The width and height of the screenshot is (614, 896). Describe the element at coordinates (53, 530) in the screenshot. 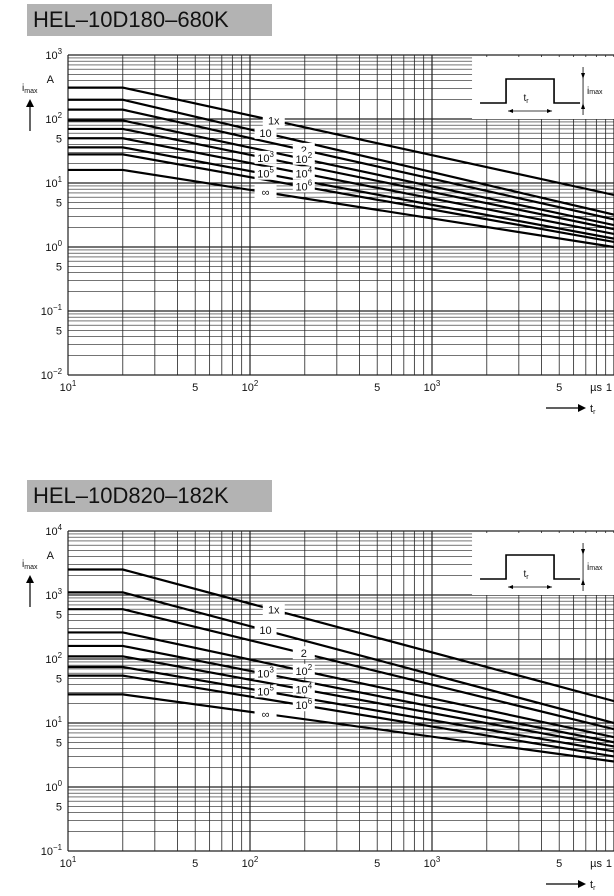

I see `y-tick-label: 10⁴` at that location.